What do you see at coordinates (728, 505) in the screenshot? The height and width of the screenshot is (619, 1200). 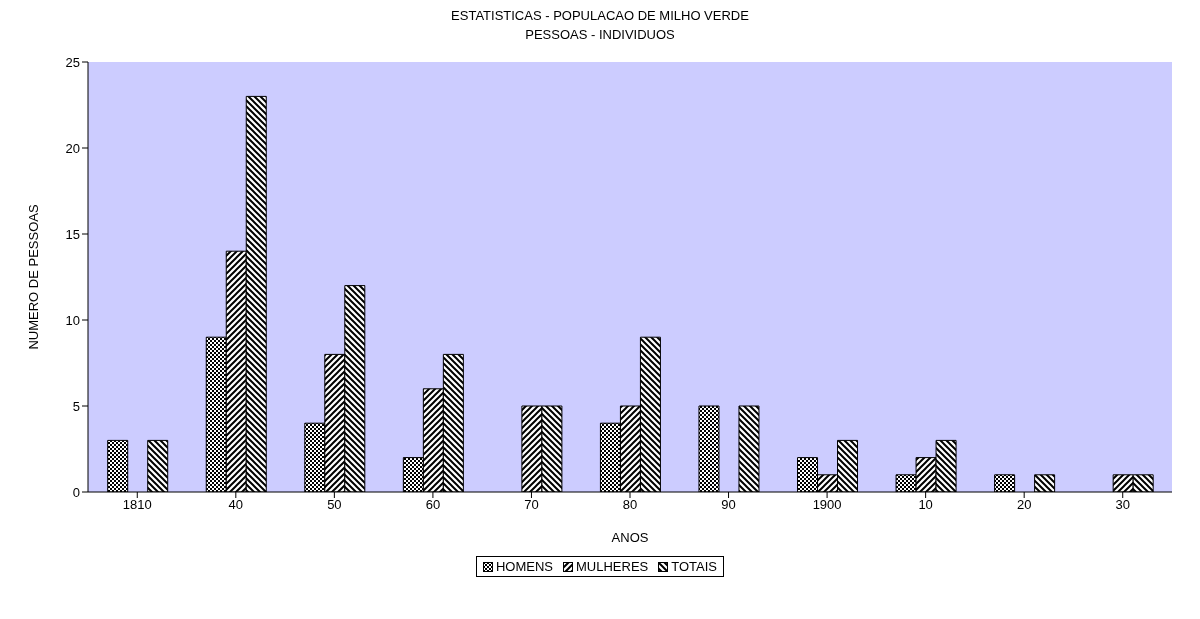 I see `x-tick-label: 90` at bounding box center [728, 505].